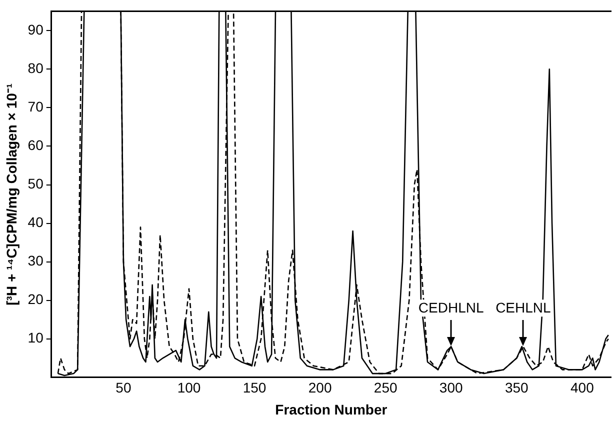  What do you see at coordinates (36, 184) in the screenshot?
I see `y-tick-label: 50` at bounding box center [36, 184].